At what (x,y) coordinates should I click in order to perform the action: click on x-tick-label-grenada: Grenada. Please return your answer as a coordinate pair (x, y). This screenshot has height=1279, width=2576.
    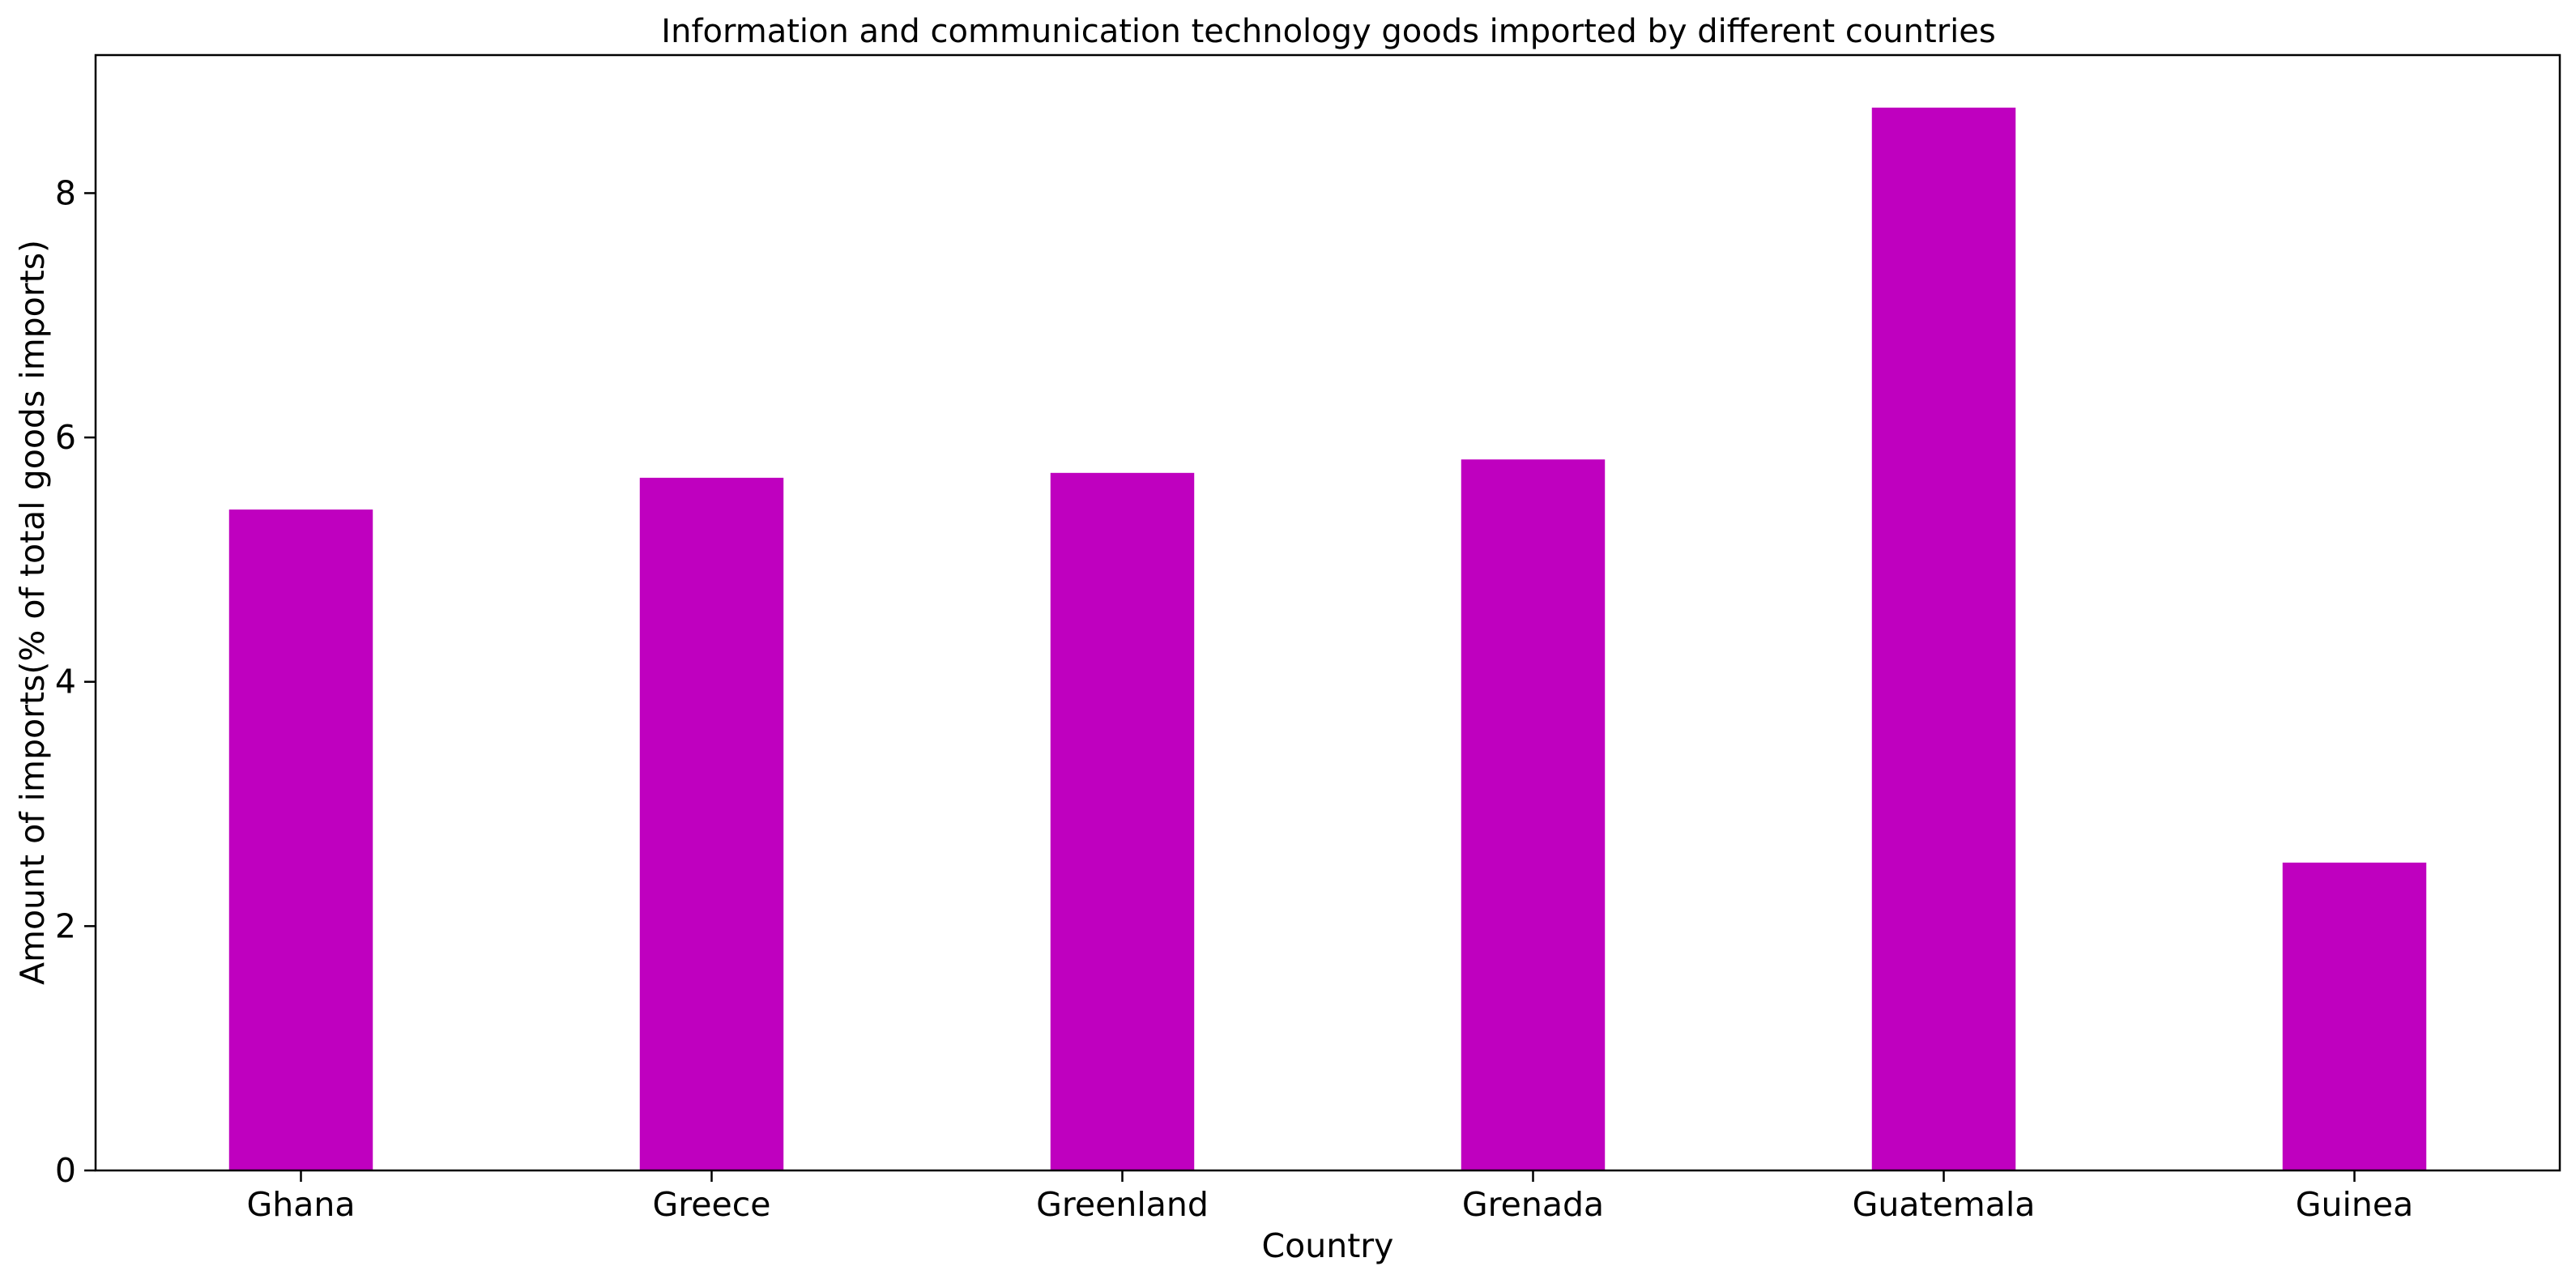
    Looking at the image, I should click on (1533, 1204).